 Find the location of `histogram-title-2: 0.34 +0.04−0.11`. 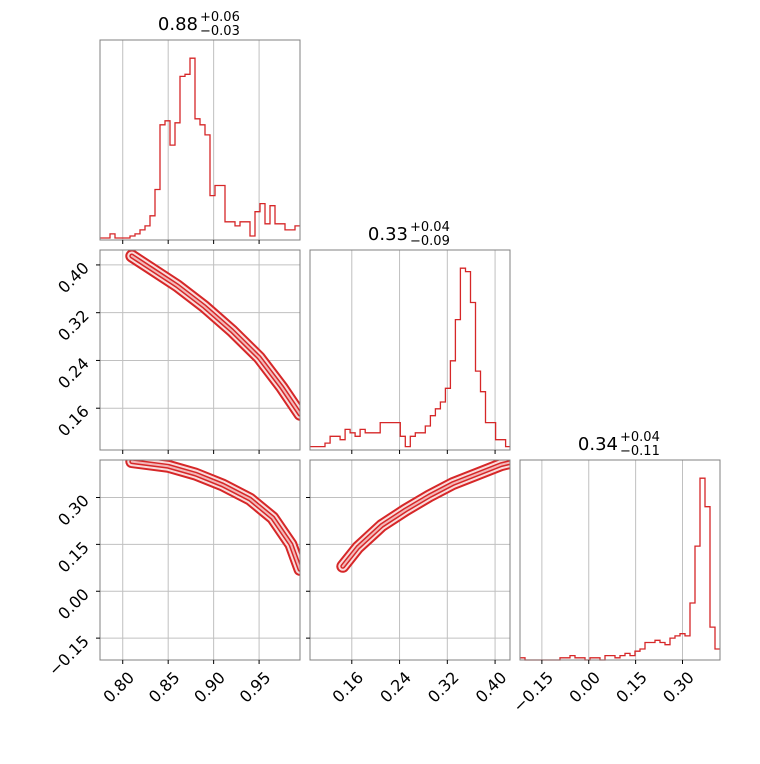

histogram-title-2: 0.34 +0.04−0.11 is located at coordinates (619, 444).